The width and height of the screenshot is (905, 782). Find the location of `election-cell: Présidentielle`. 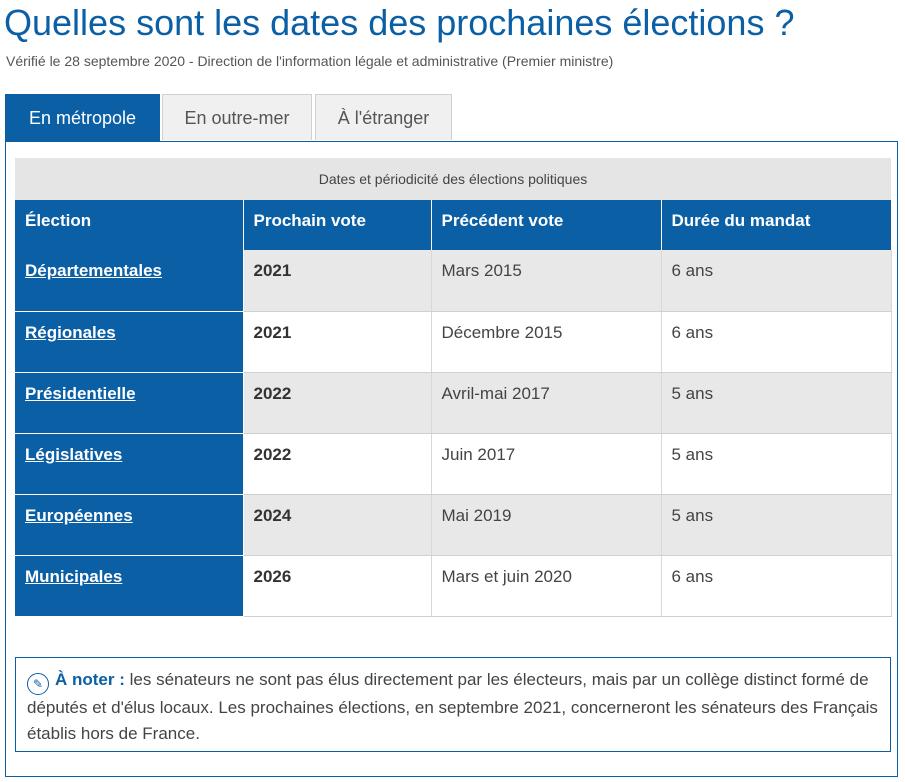

election-cell: Présidentielle is located at coordinates (129, 403).